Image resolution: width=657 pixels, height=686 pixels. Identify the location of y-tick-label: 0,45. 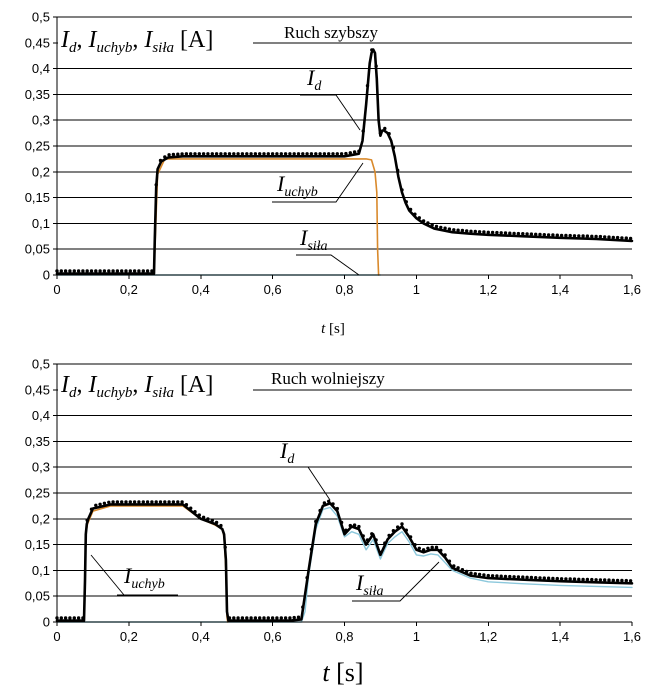
(37, 42).